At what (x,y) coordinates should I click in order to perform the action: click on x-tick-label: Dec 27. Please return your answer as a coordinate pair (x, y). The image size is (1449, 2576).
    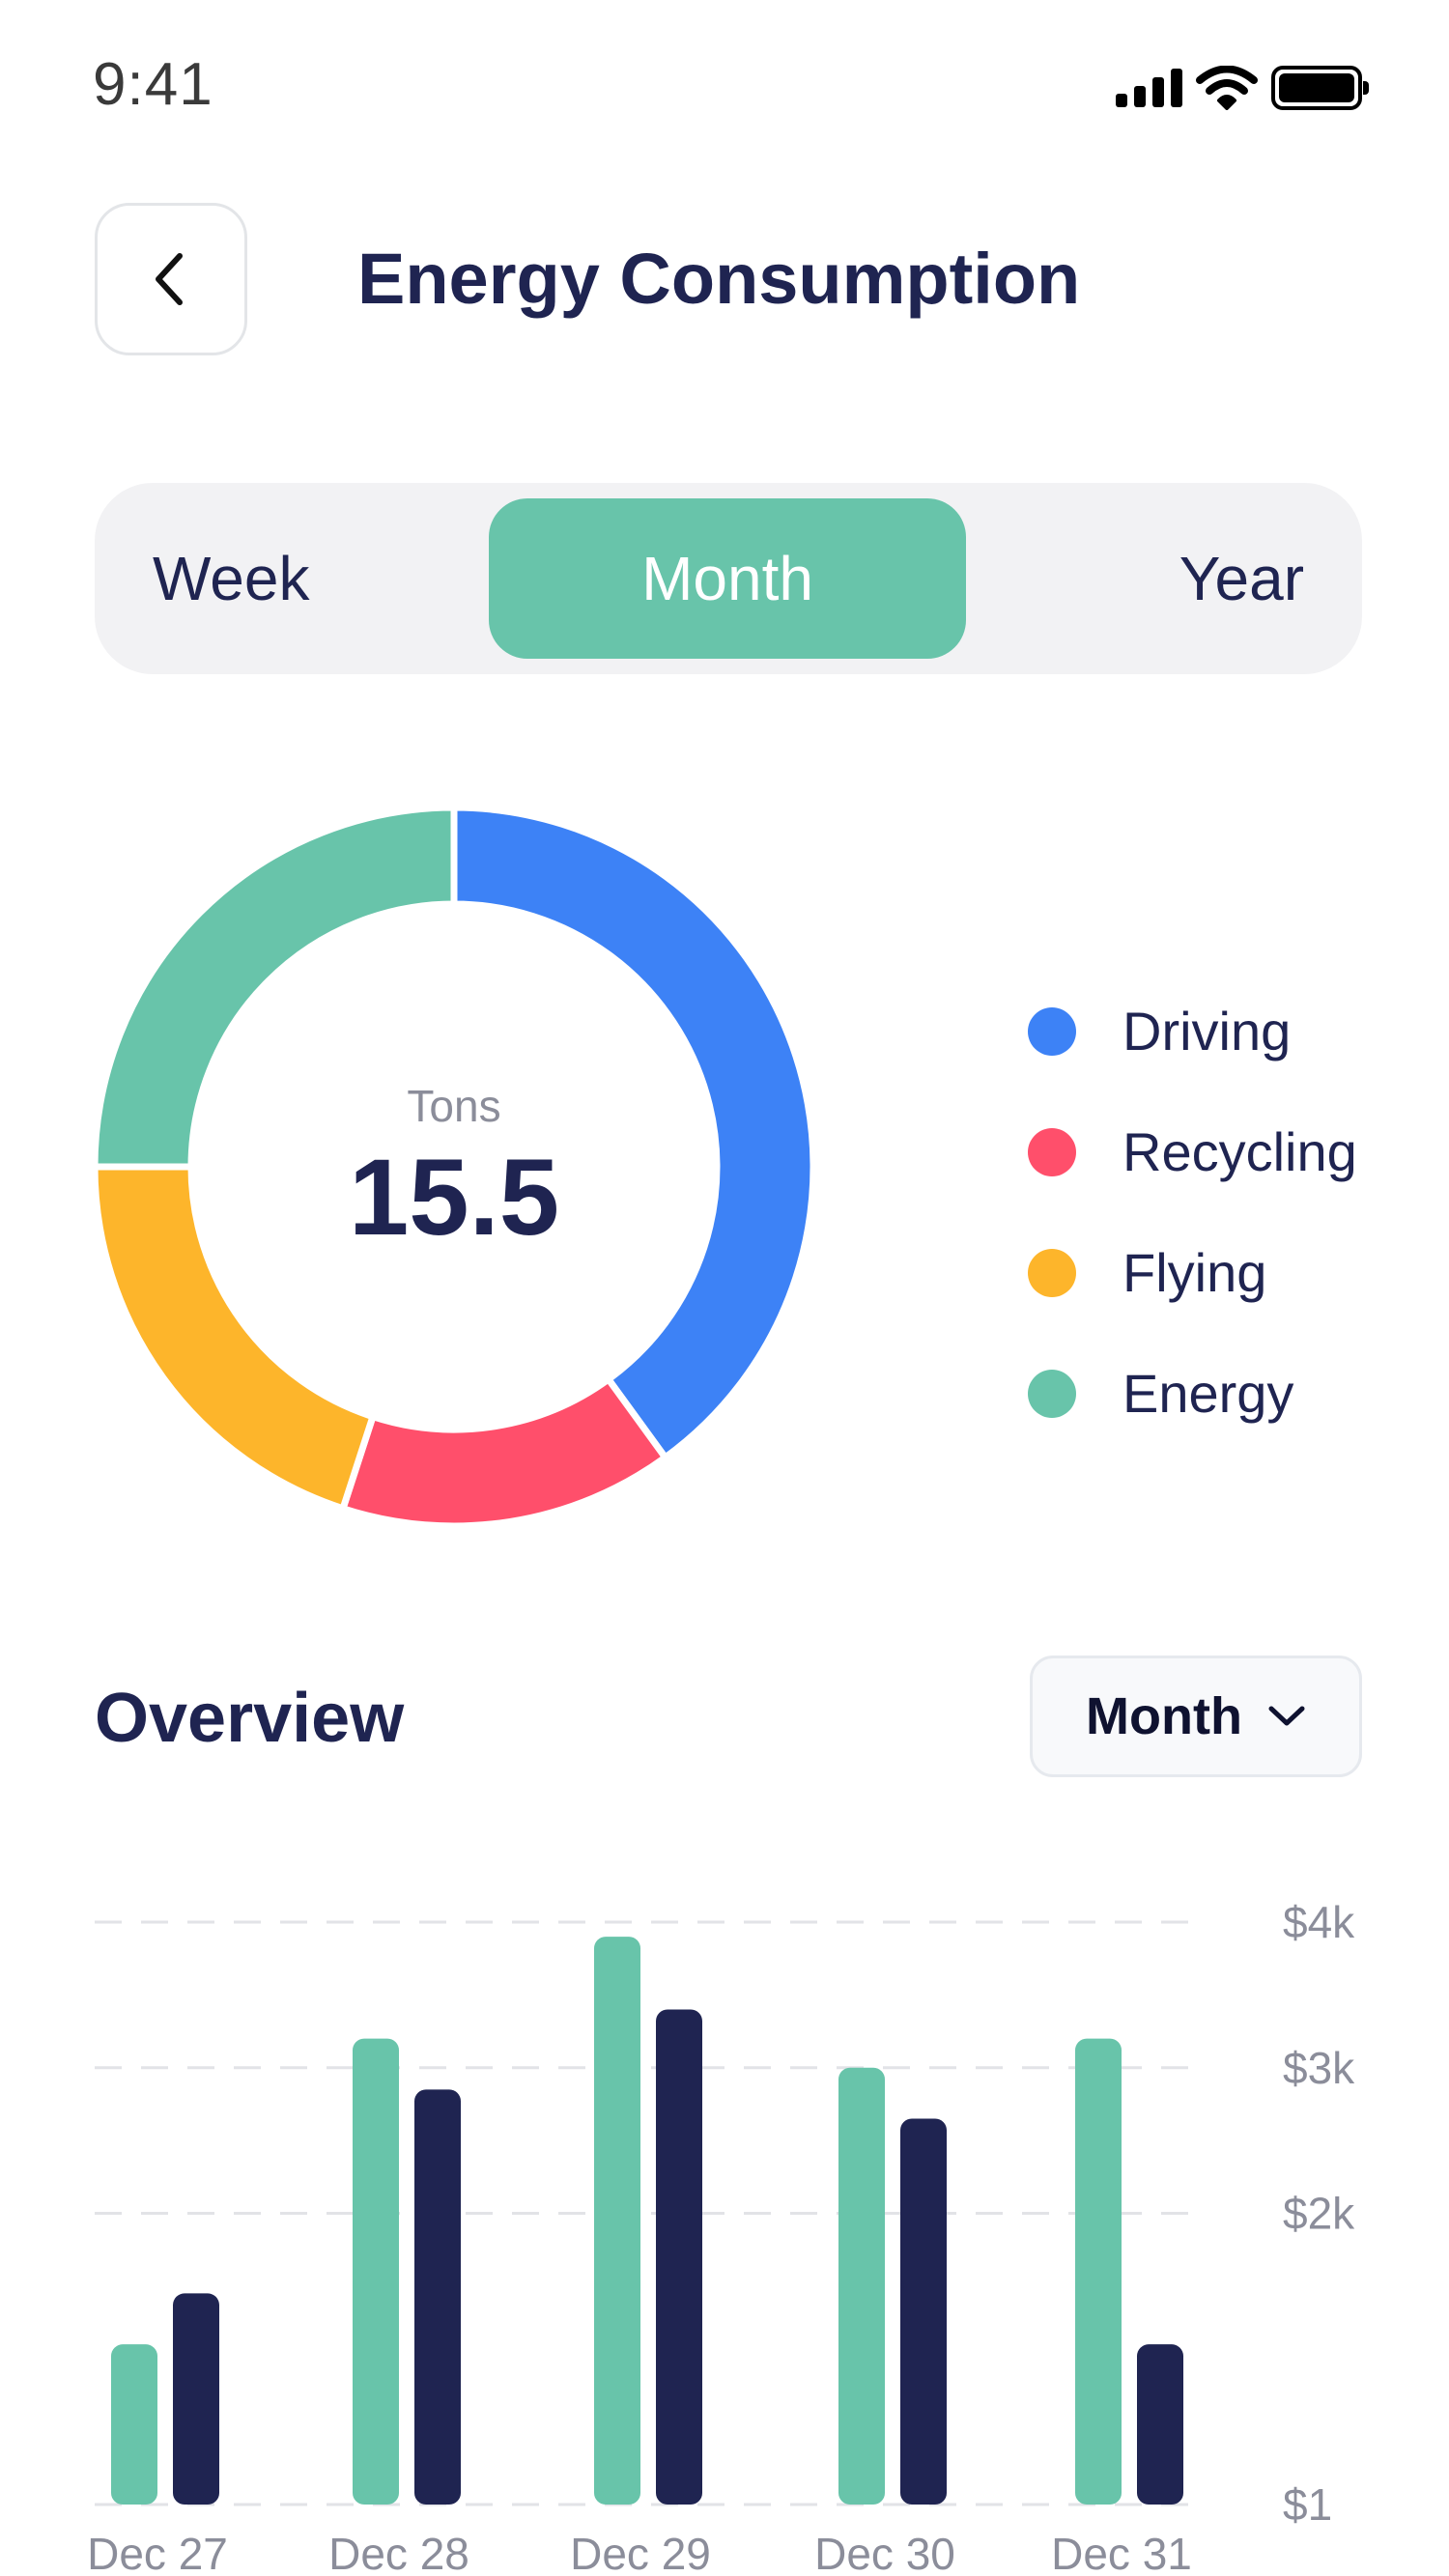
    Looking at the image, I should click on (157, 2552).